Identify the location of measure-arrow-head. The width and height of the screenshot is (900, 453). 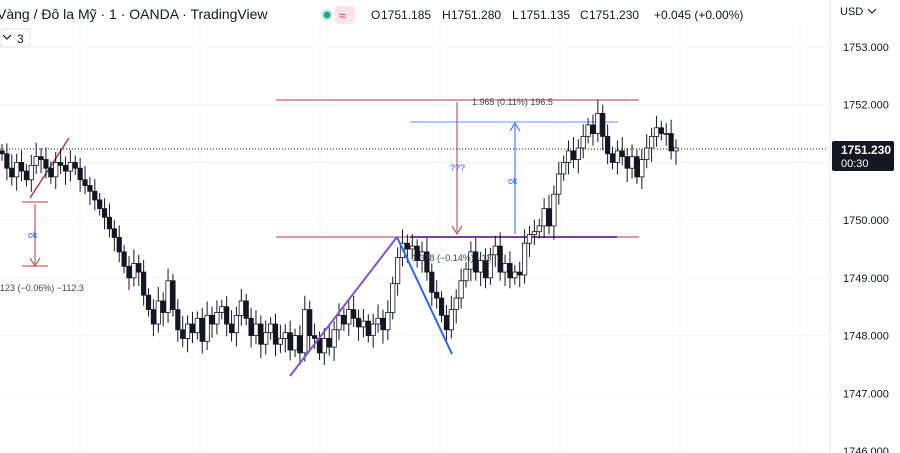
(515, 127).